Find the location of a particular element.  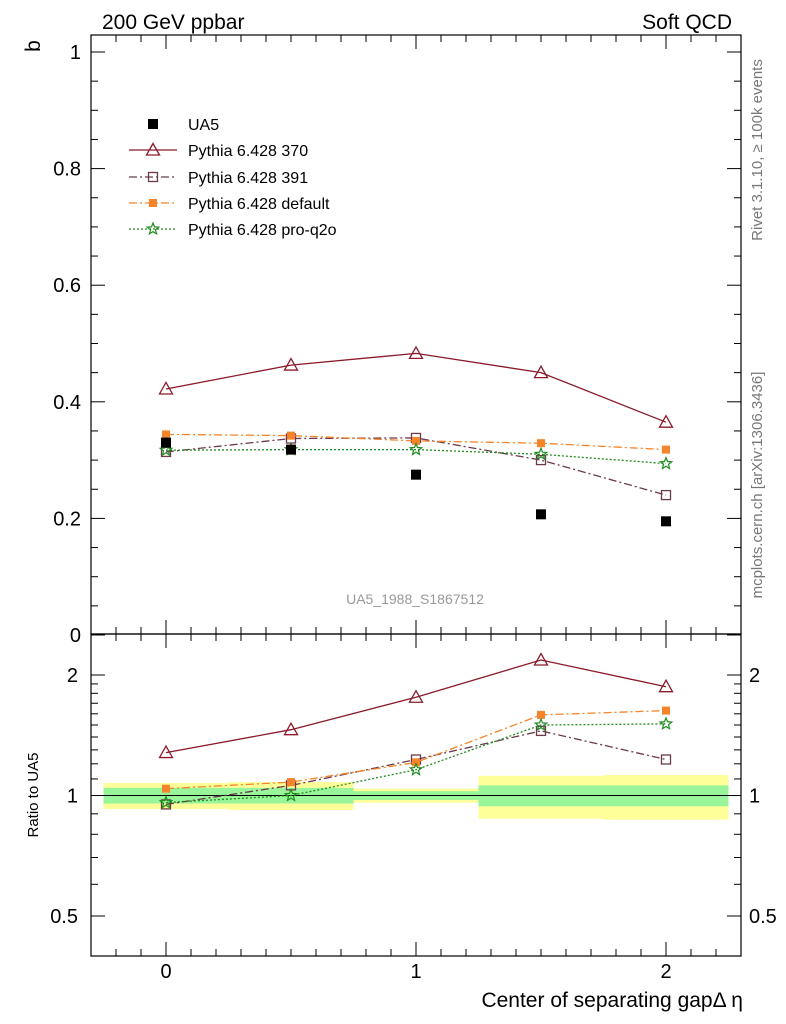

legend-entry-ua5: UA5 is located at coordinates (183, 125).